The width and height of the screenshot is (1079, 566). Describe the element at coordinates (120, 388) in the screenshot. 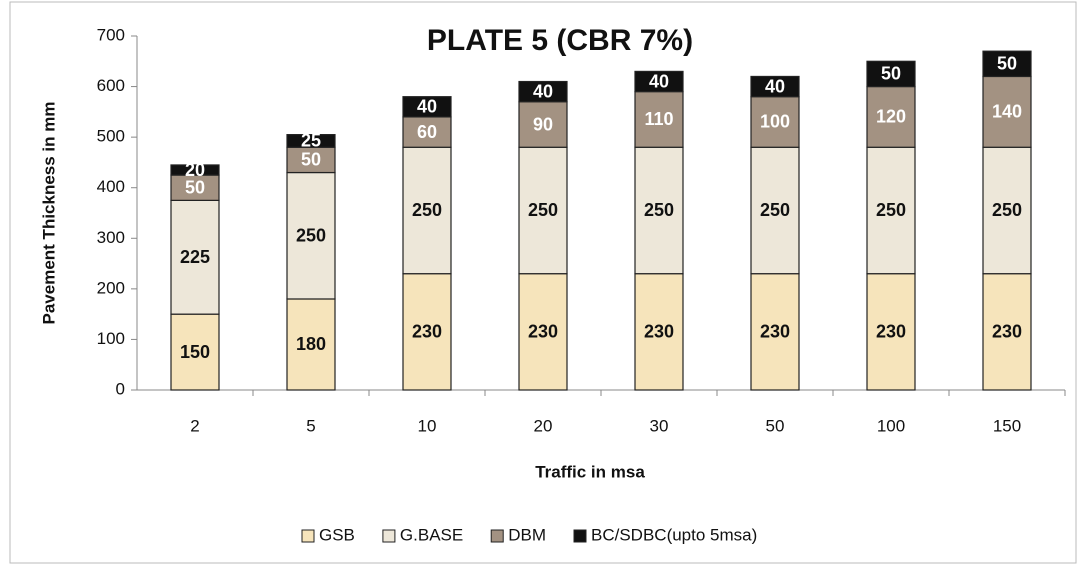

I see `y-tick-label: 0` at that location.